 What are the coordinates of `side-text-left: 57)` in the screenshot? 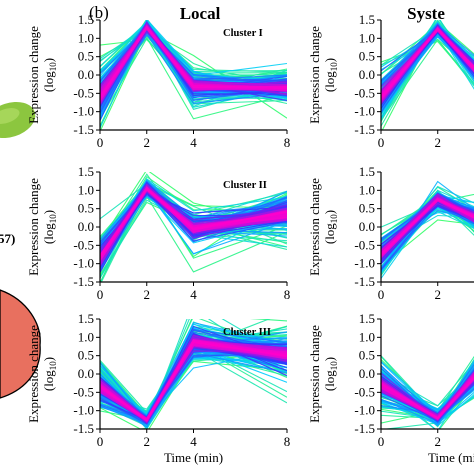 It's located at (7, 238).